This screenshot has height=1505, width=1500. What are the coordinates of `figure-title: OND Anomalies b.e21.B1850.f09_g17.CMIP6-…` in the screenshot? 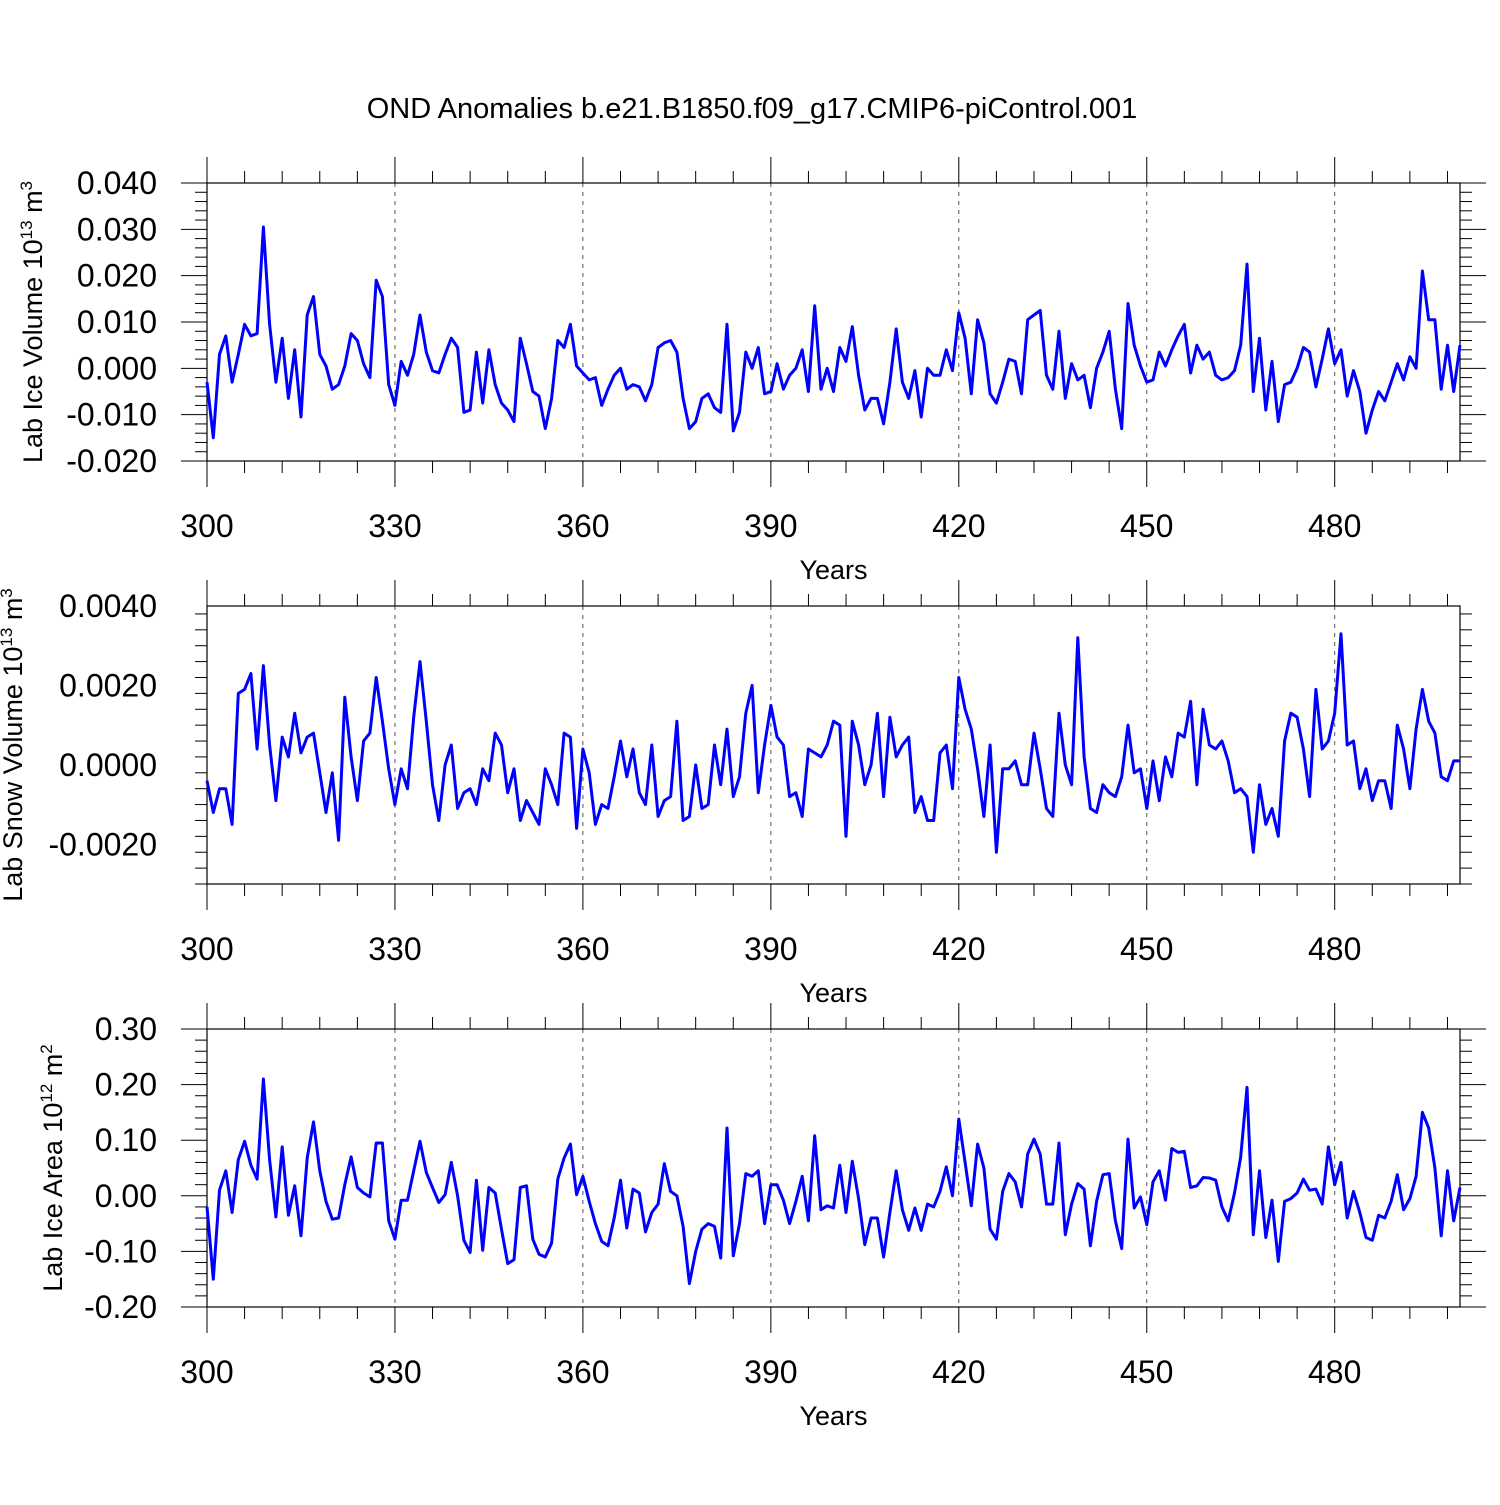 It's located at (752, 109).